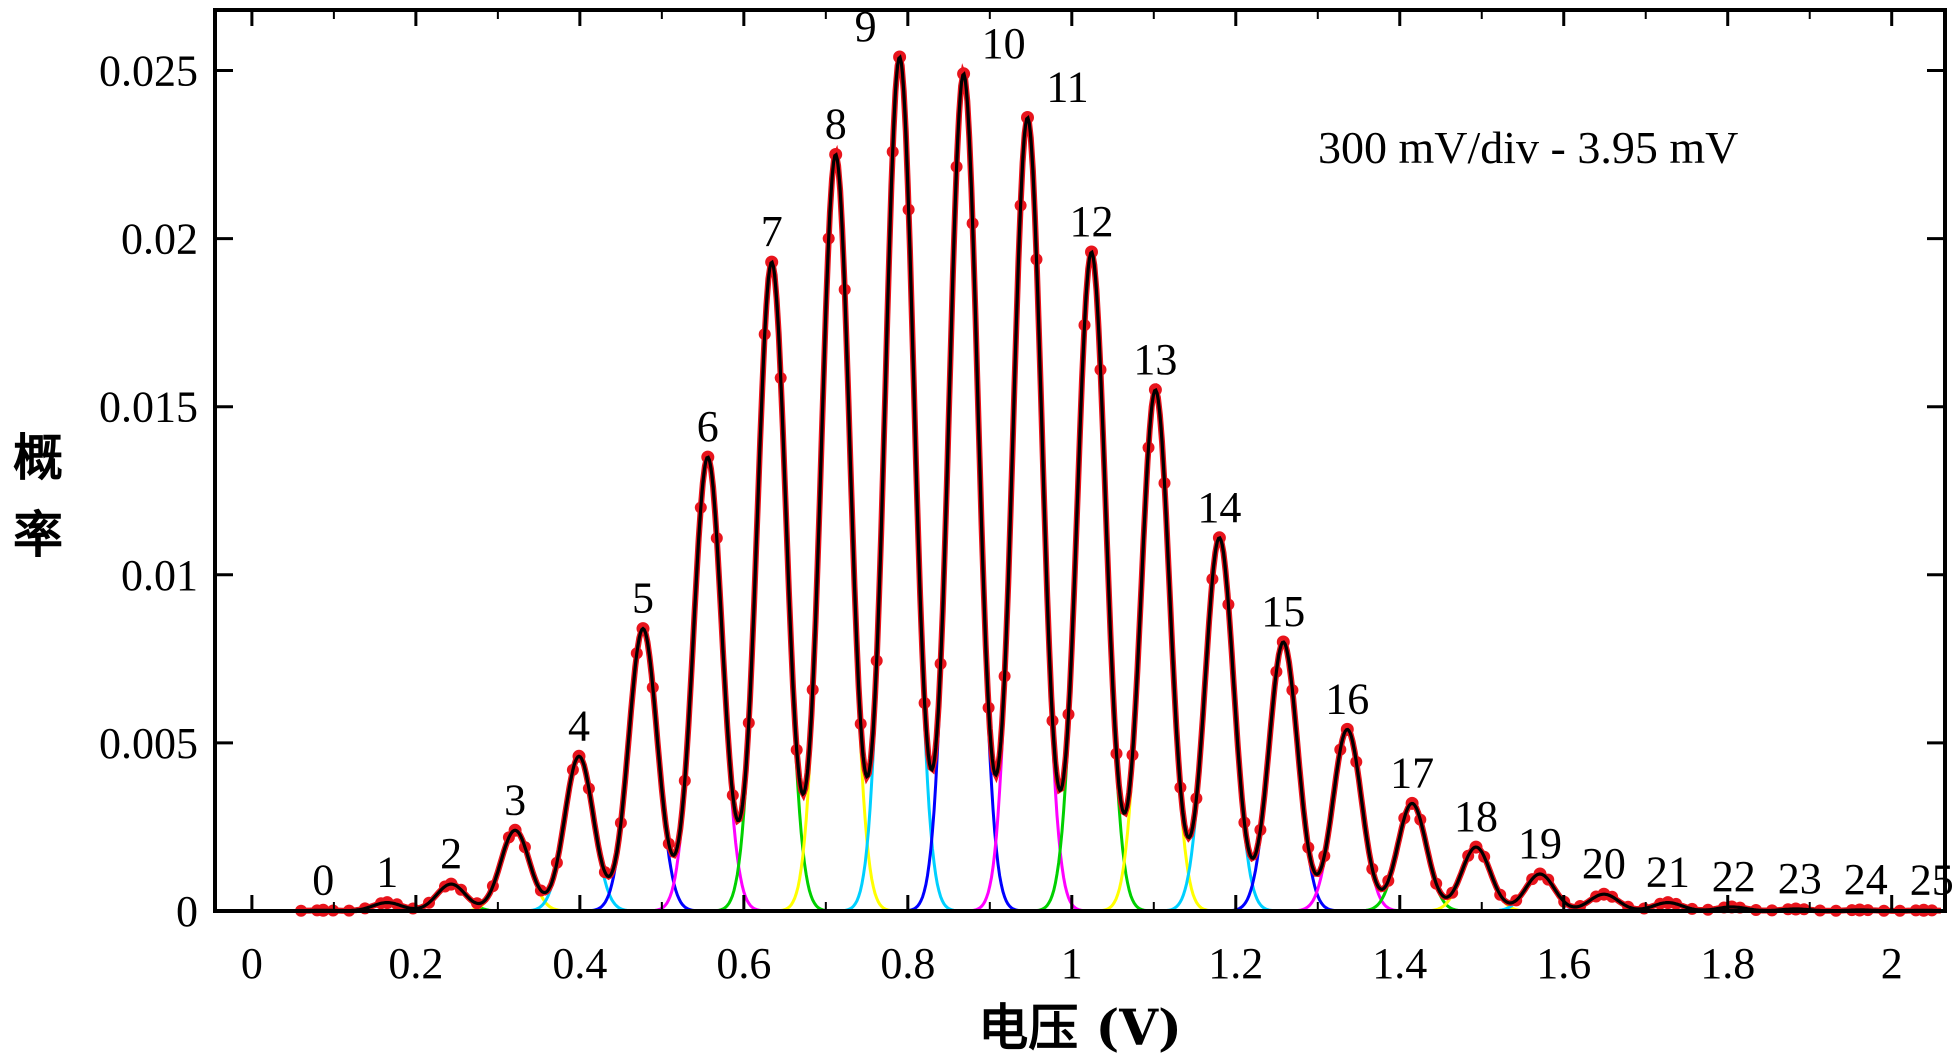  Describe the element at coordinates (451, 853) in the screenshot. I see `peak-label-2: 2` at that location.